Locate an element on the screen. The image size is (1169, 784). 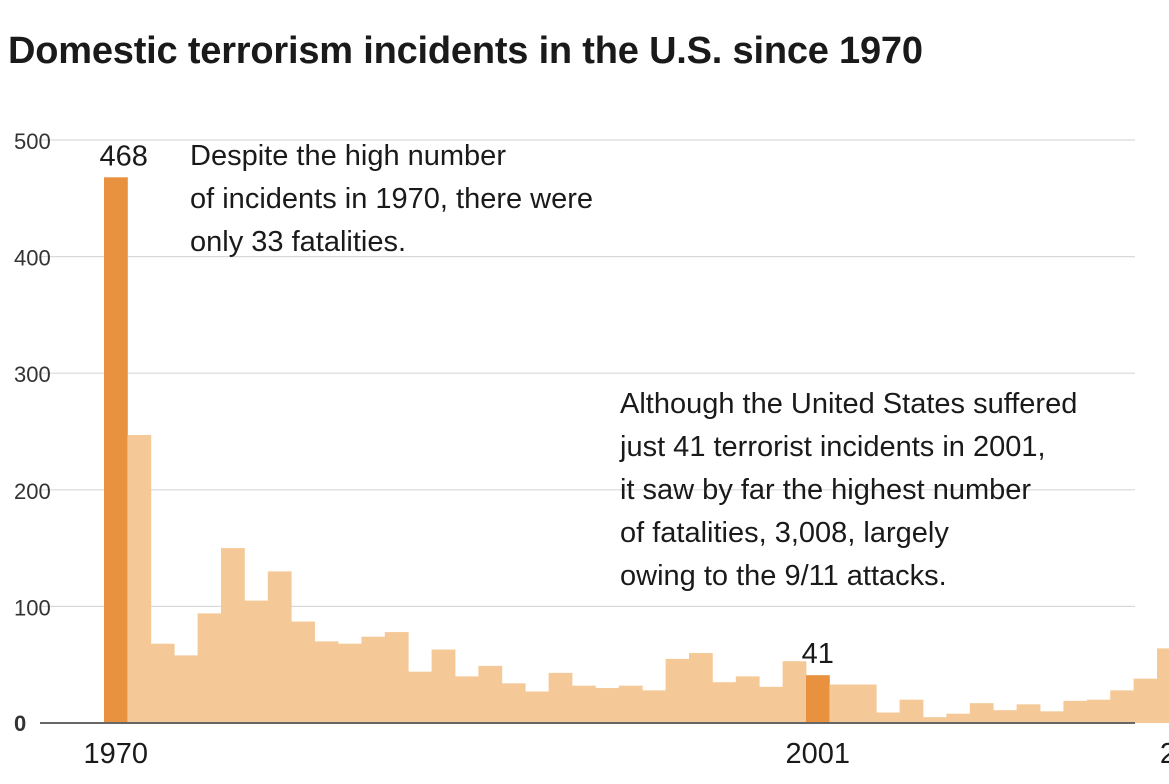
annotation-line: of fatalities, 3,008, largely is located at coordinates (784, 533).